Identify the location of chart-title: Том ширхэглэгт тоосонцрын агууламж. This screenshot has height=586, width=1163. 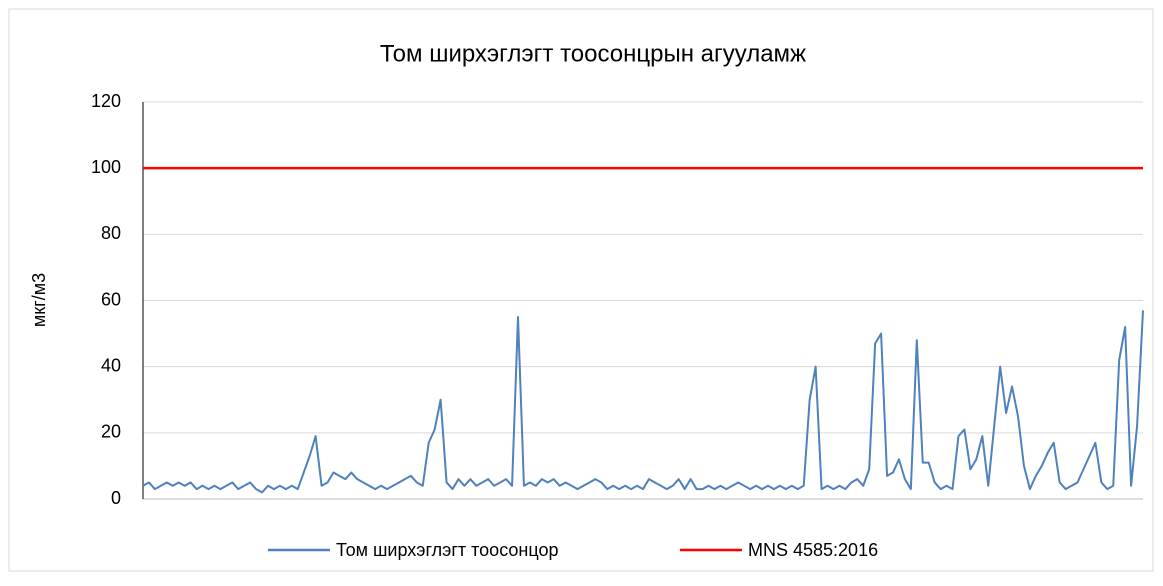
(593, 53).